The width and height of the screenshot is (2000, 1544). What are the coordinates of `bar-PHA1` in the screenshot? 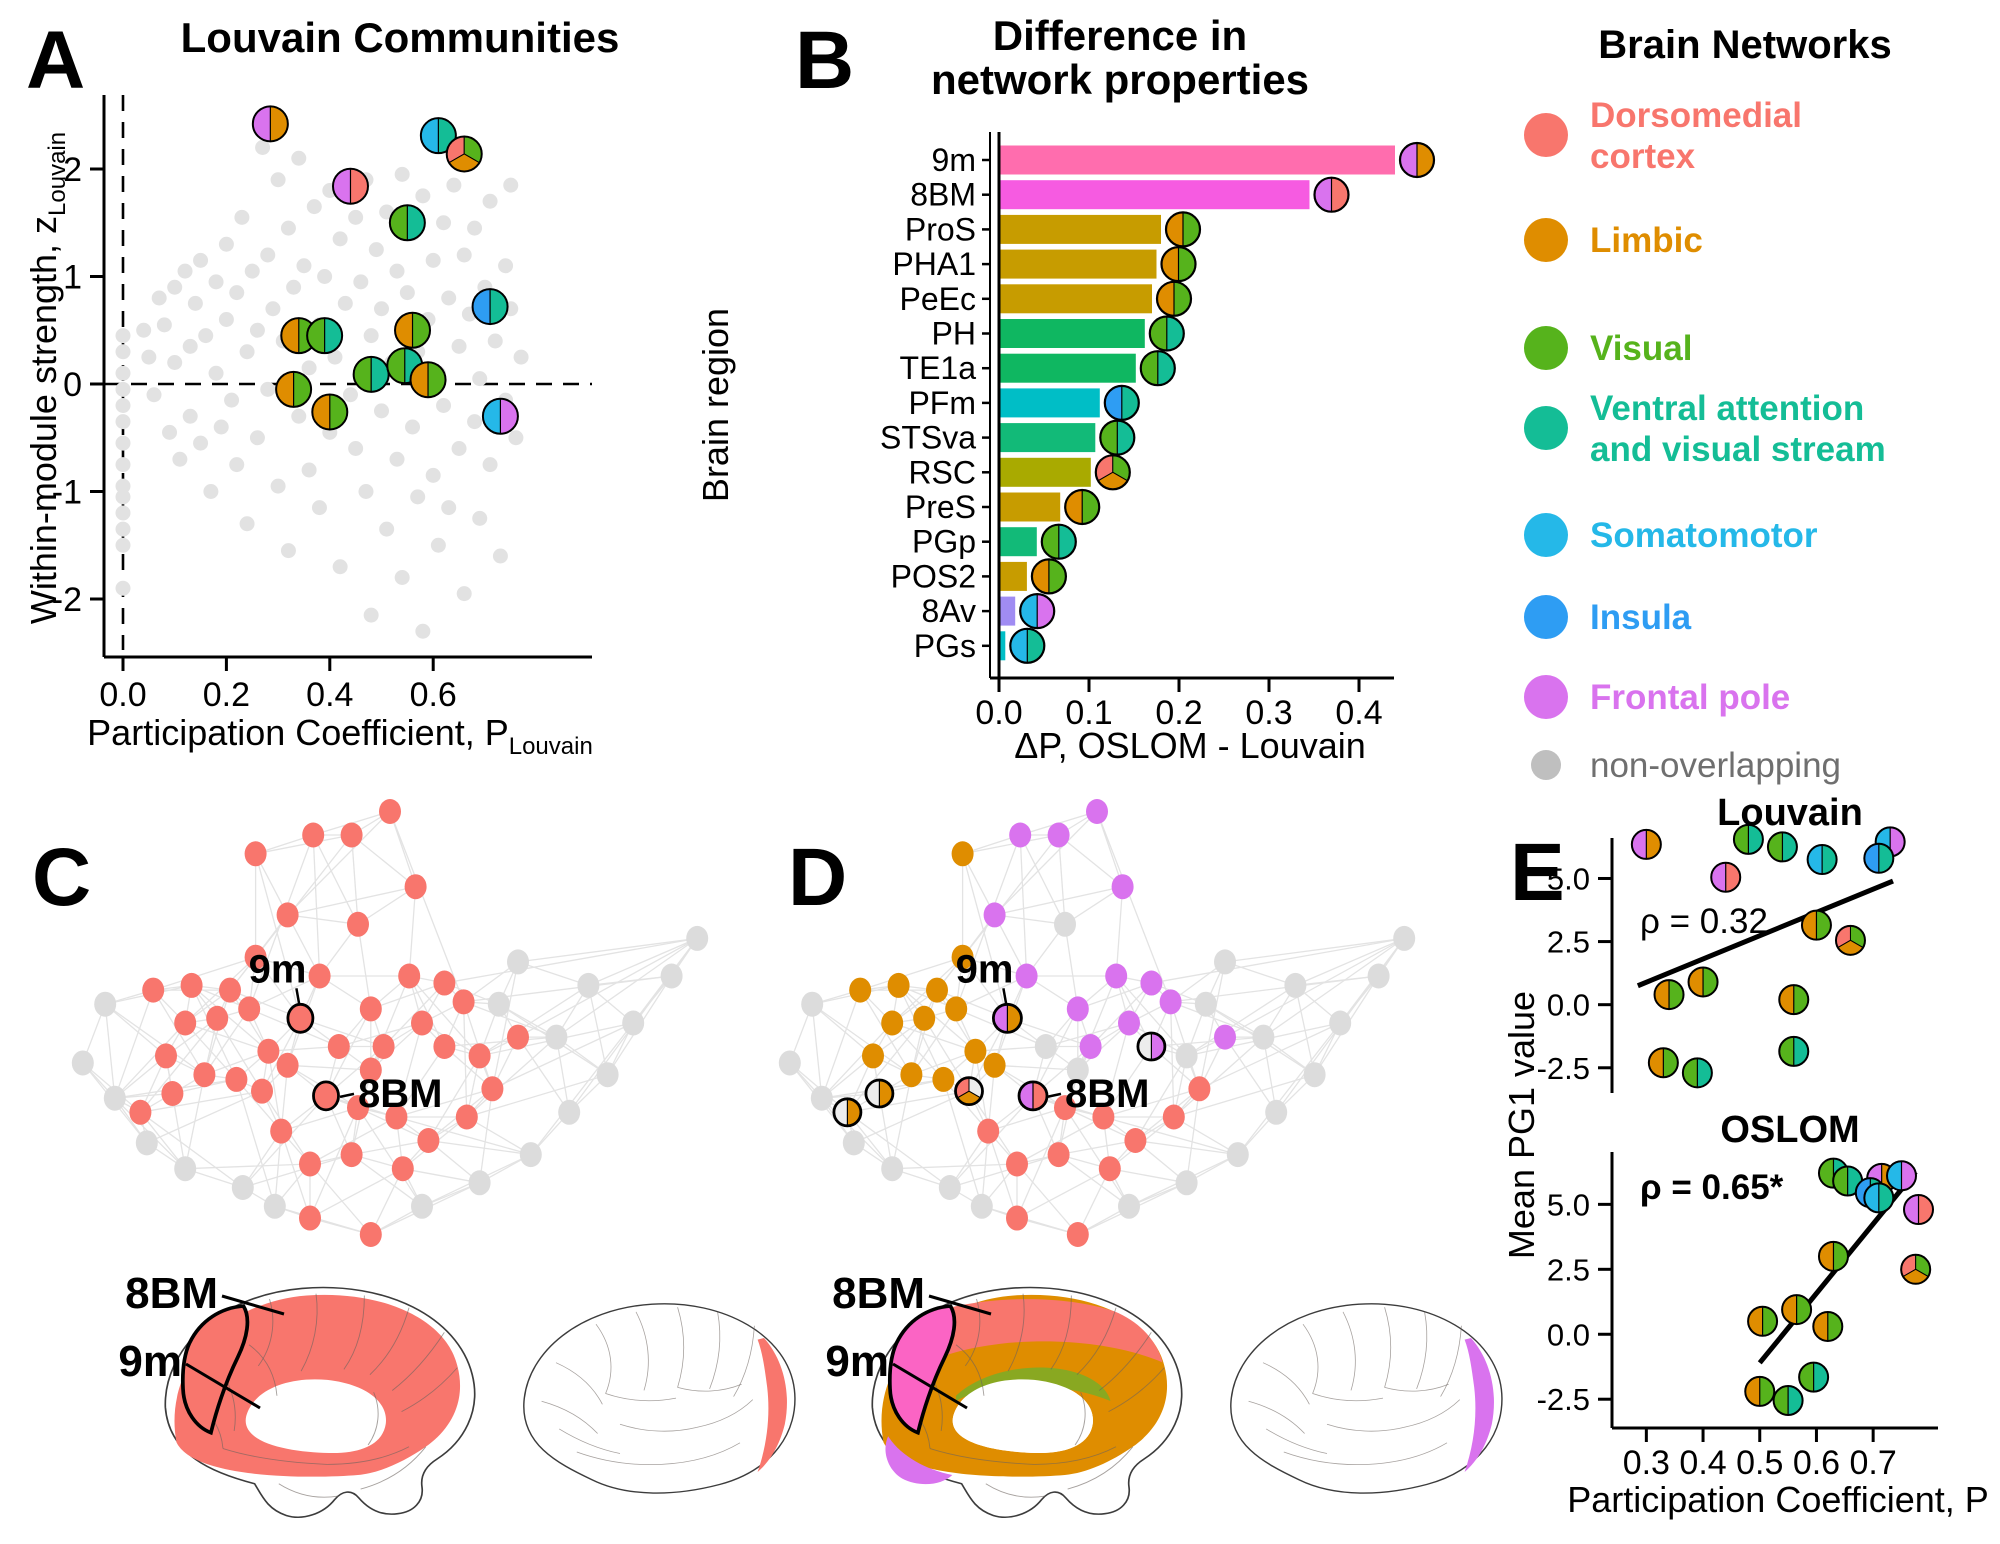 It's located at (1078, 264).